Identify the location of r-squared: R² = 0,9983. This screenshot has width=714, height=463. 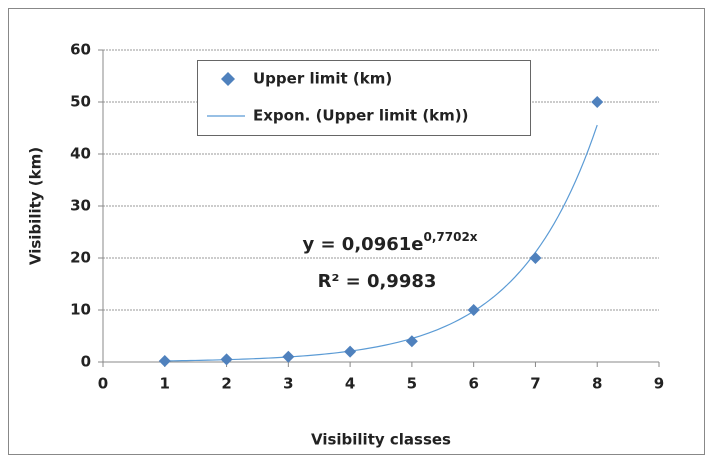
(377, 281).